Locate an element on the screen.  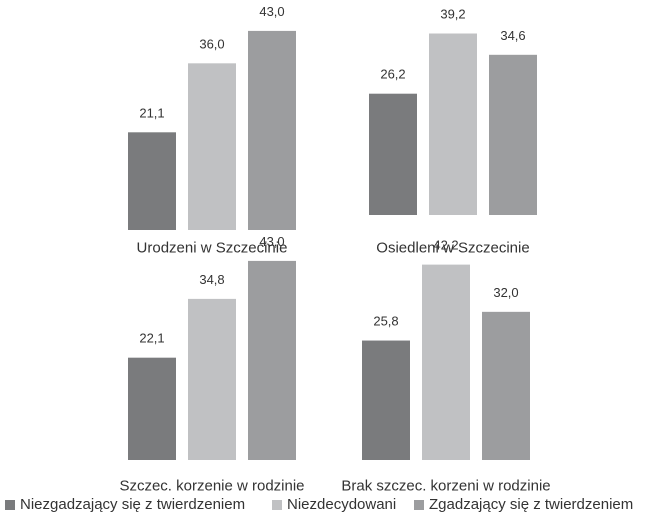
panel-label-2: Osiedleni w Szczecinie is located at coordinates (452, 247).